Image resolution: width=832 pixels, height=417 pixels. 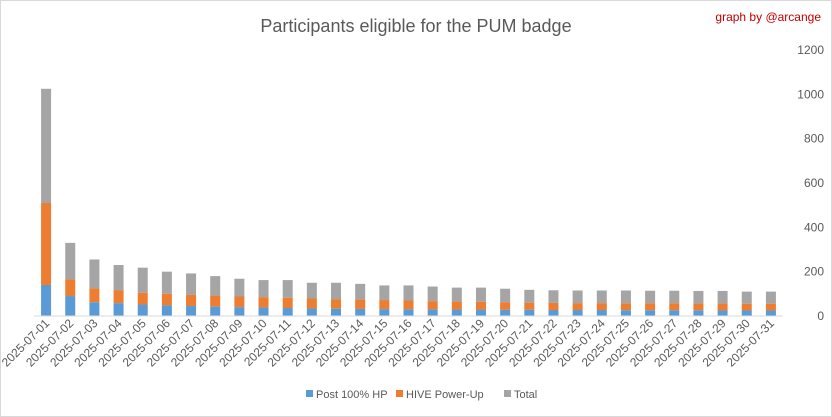 I want to click on y-tick-label: 800, so click(x=814, y=139).